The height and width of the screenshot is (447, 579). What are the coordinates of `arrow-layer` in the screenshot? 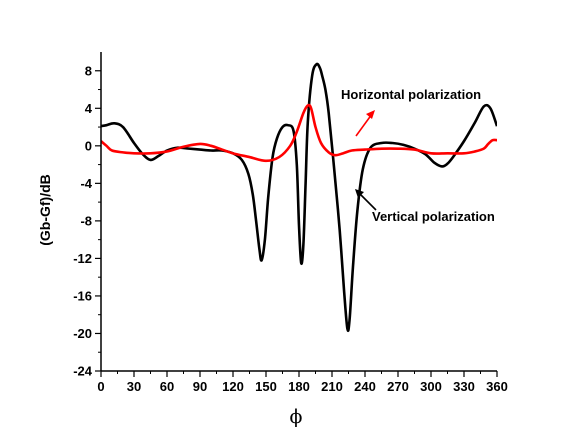 It's located at (366, 160).